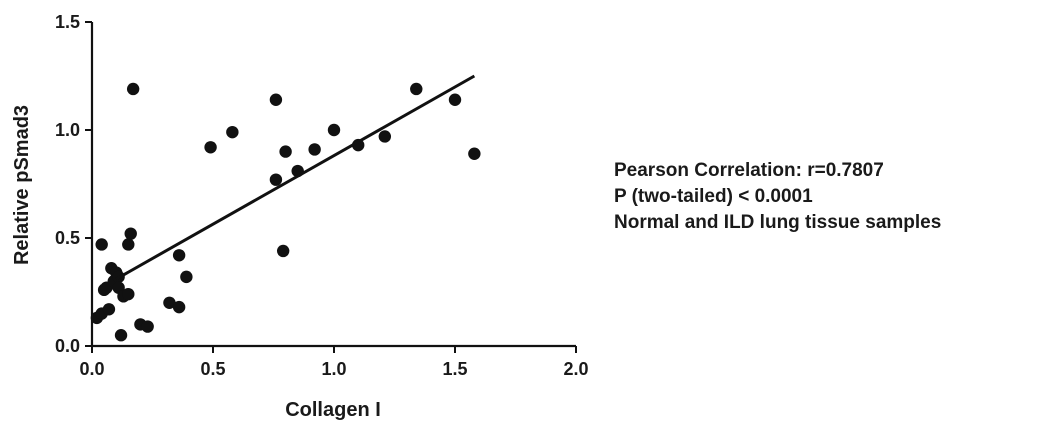  I want to click on x-tick-label: 1.0, so click(333, 369).